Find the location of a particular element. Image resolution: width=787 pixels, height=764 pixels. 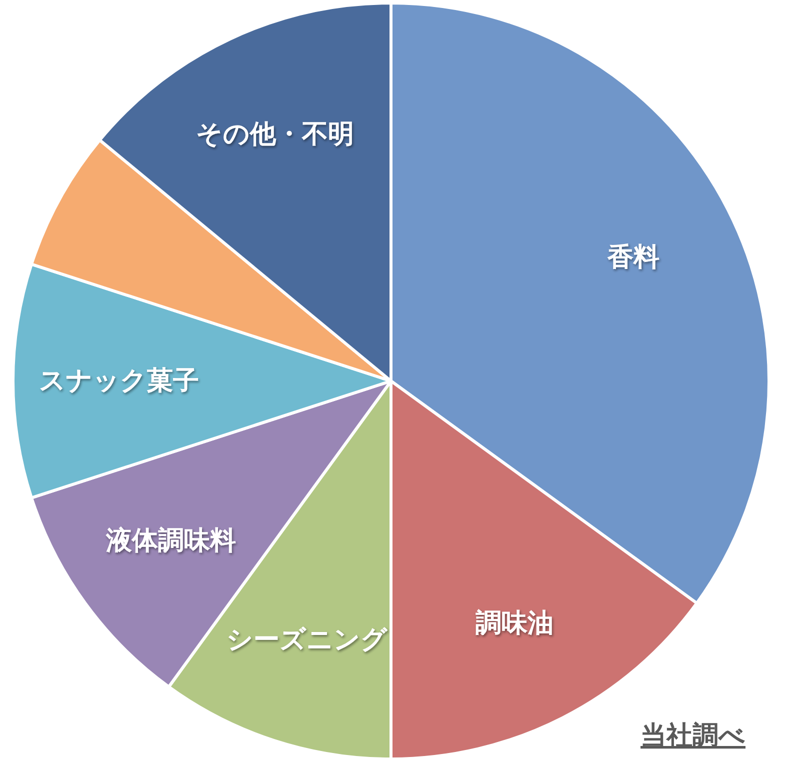

slice-label: 香料 is located at coordinates (633, 257).